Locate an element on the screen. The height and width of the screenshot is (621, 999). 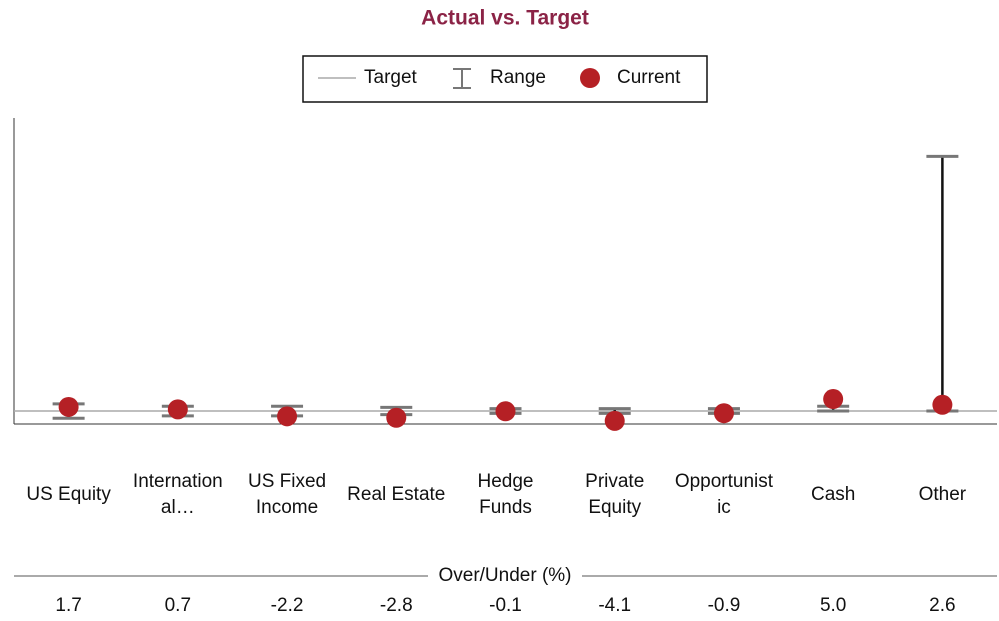
x-tick-label: US Fixed Income is located at coordinates (287, 494).